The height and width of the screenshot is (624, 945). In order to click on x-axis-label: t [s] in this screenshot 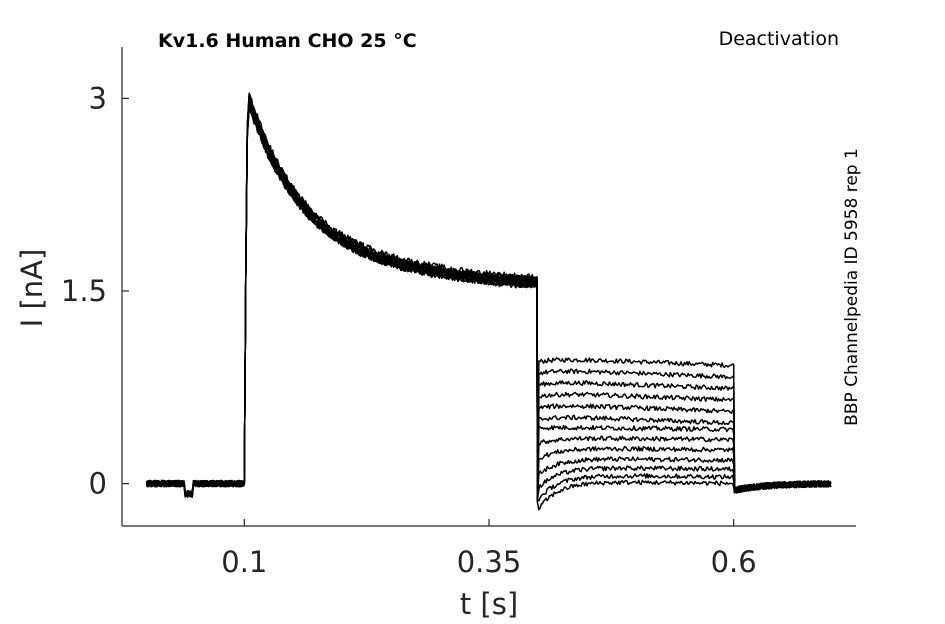, I will do `click(489, 604)`.